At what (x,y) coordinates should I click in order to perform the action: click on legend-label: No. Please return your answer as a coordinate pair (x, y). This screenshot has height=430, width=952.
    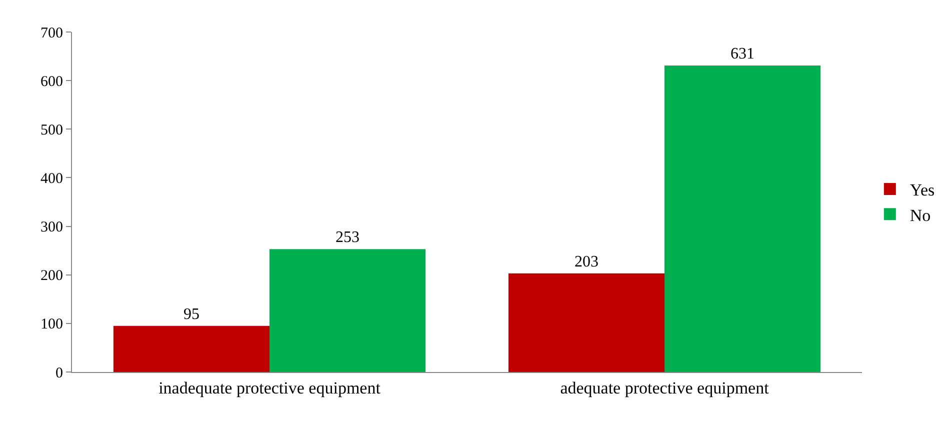
    Looking at the image, I should click on (920, 215).